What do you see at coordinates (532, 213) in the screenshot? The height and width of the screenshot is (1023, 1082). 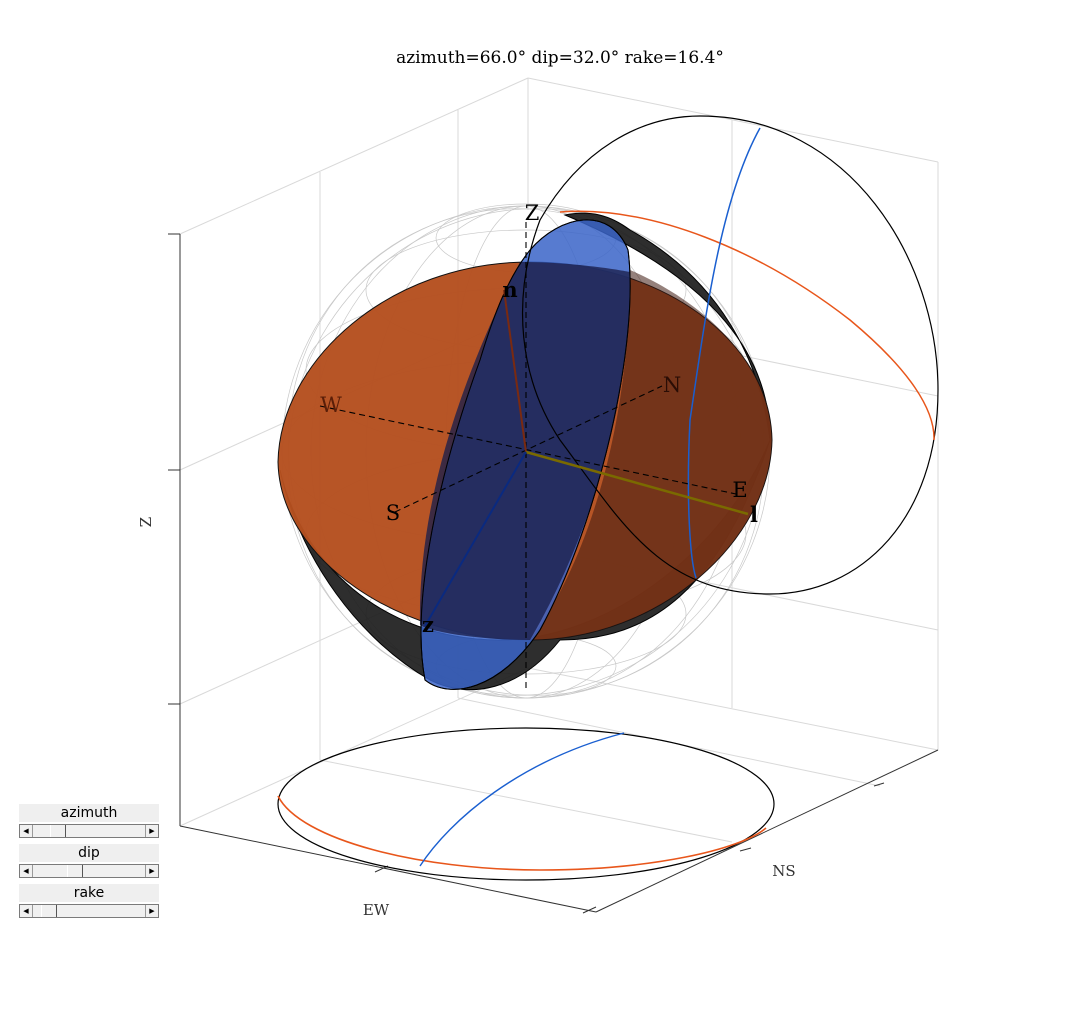 I see `zenith-label: Z` at bounding box center [532, 213].